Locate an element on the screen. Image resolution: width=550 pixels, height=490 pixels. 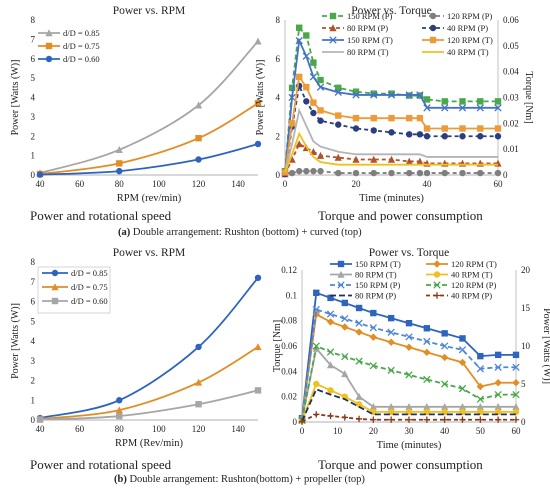
x-tick-label: 0 is located at coordinates (285, 184).